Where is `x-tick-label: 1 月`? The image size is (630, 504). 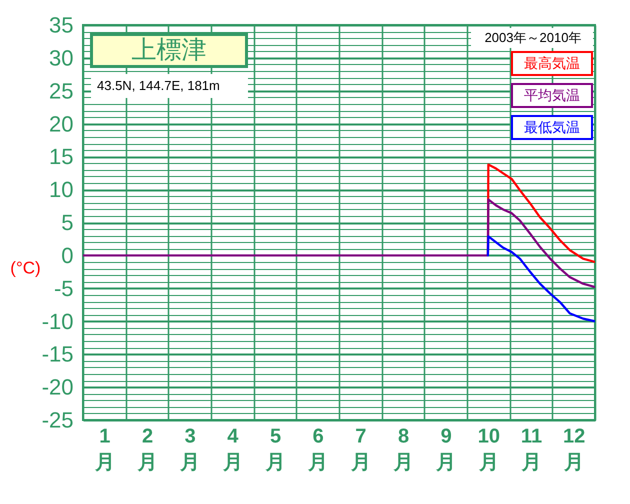
x-tick-label: 1 月 is located at coordinates (104, 450).